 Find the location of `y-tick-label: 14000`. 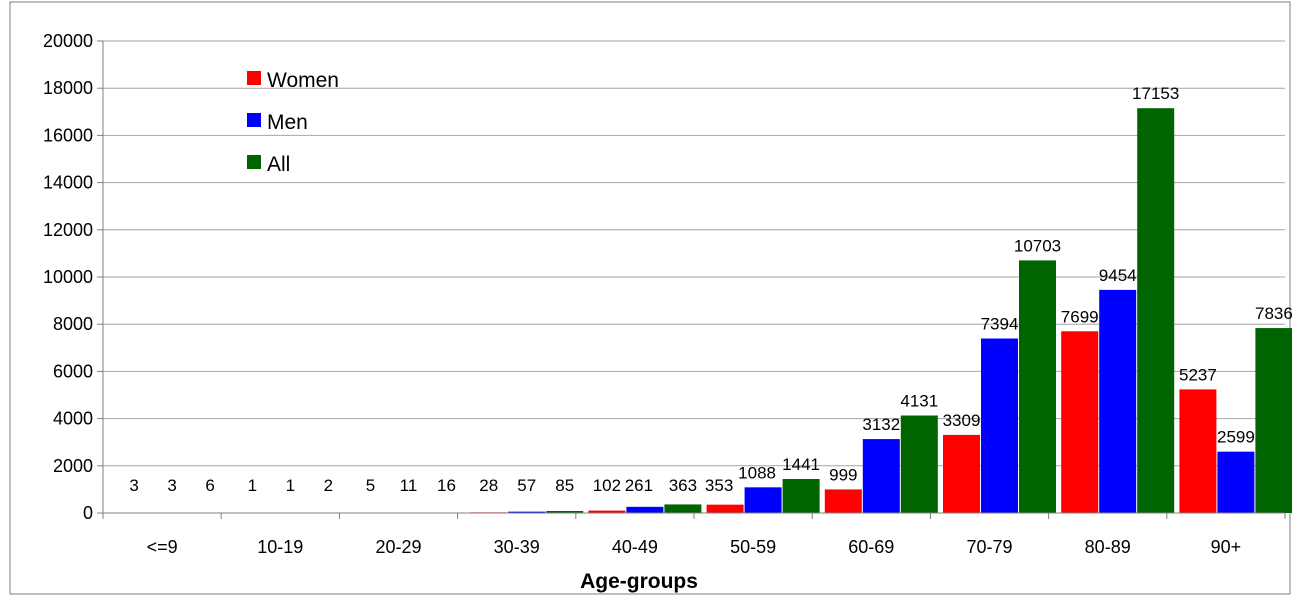

y-tick-label: 14000 is located at coordinates (68, 183).